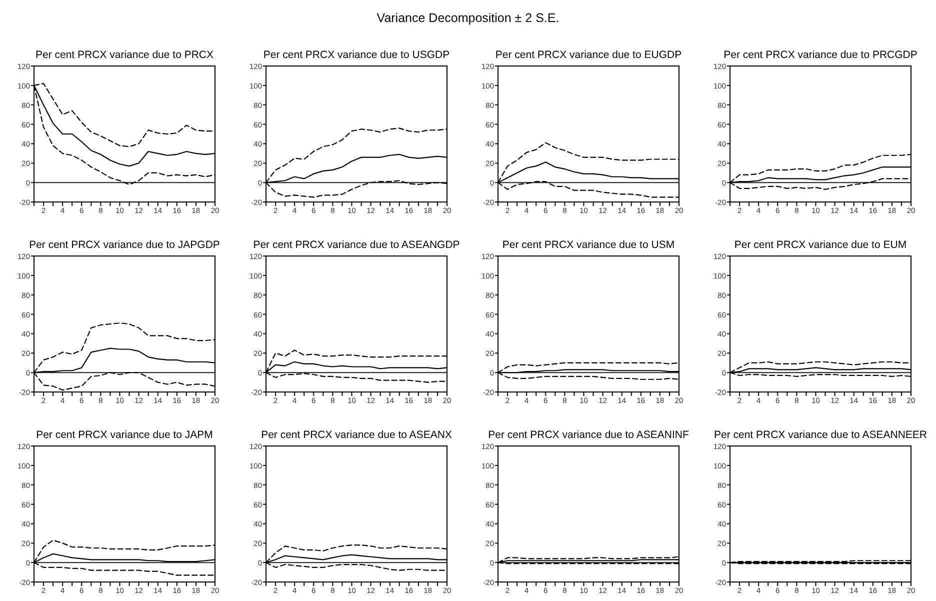  What do you see at coordinates (125, 55) in the screenshot?
I see `chart-title: Per cent PRCX variance due to PRCX` at bounding box center [125, 55].